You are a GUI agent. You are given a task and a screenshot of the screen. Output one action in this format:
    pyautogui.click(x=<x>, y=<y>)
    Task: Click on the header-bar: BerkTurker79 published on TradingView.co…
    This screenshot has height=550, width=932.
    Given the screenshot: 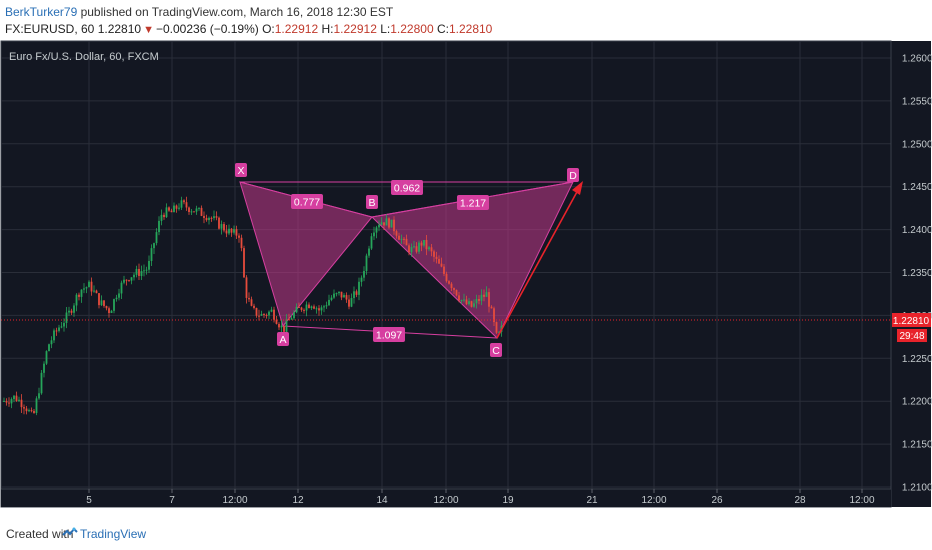 What is the action you would take?
    pyautogui.click(x=466, y=20)
    